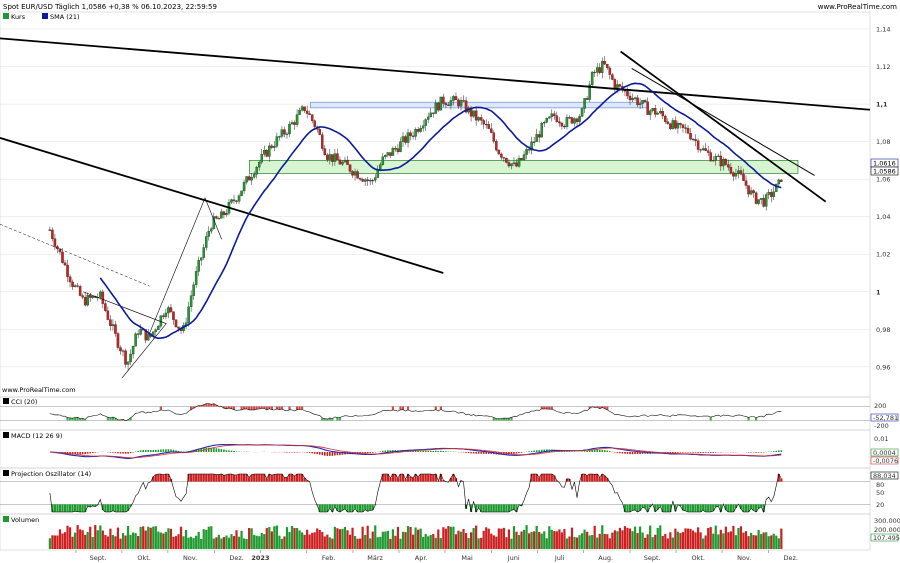 This screenshot has height=563, width=900. What do you see at coordinates (435, 493) in the screenshot?
I see `projection-series` at bounding box center [435, 493].